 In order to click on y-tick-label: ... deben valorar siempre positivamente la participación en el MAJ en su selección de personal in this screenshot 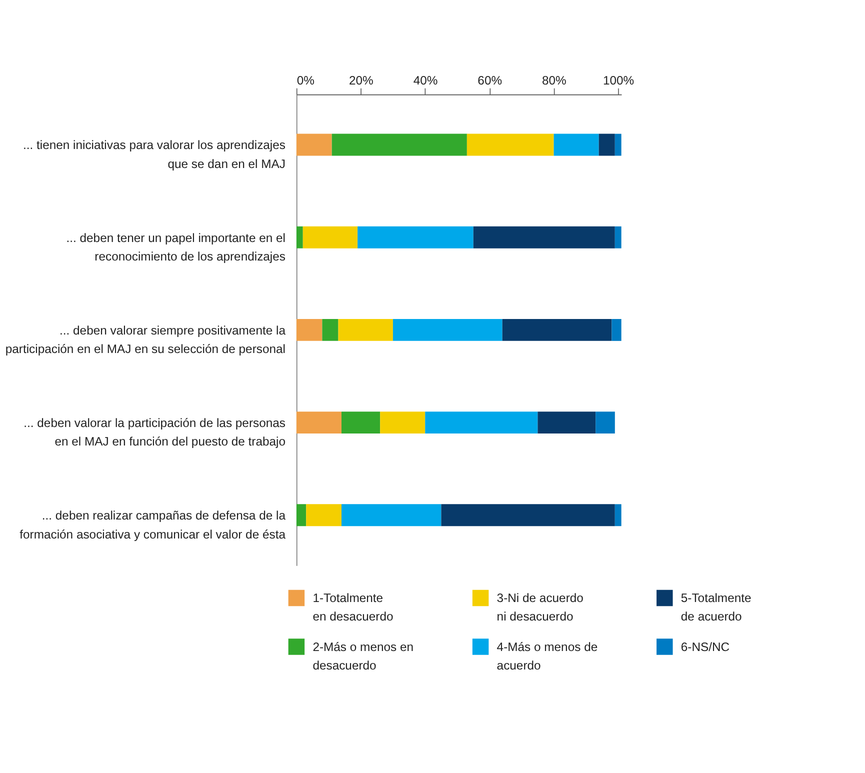, I will do `click(145, 339)`.